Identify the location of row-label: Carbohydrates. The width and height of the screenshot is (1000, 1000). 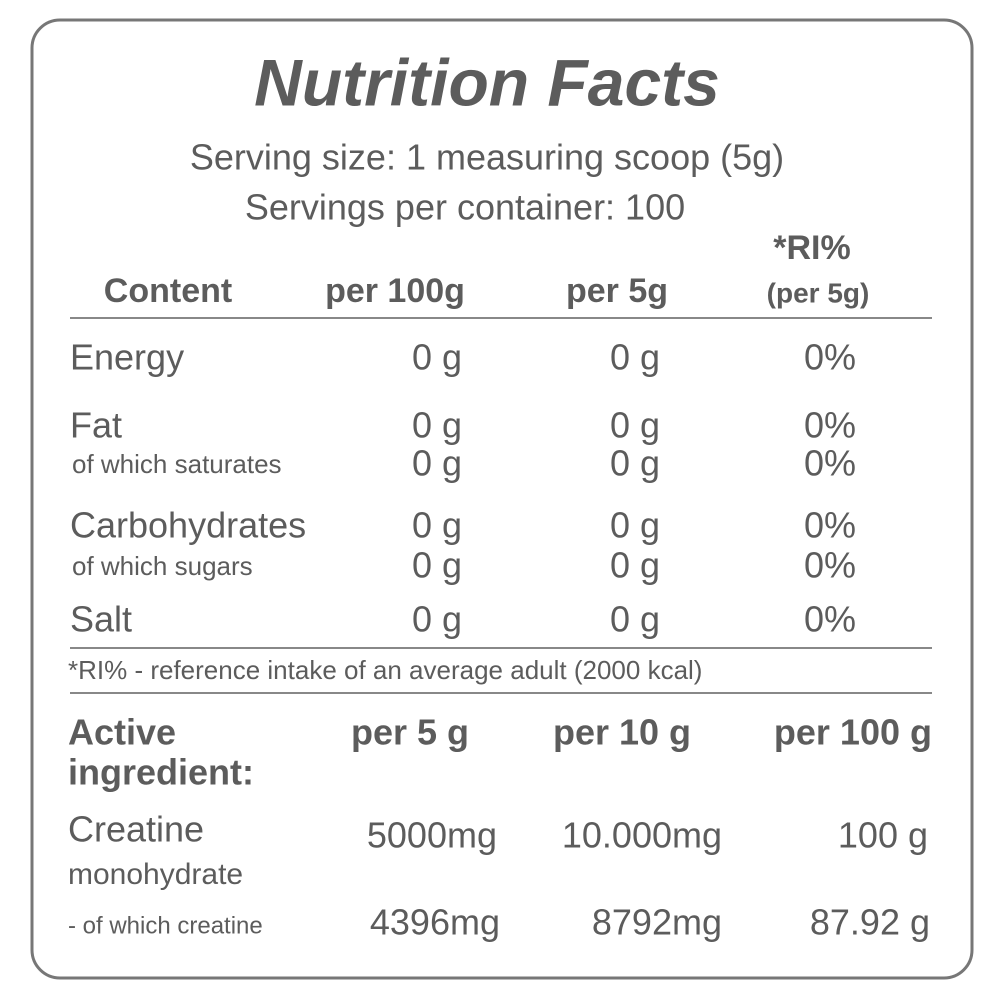
(188, 525).